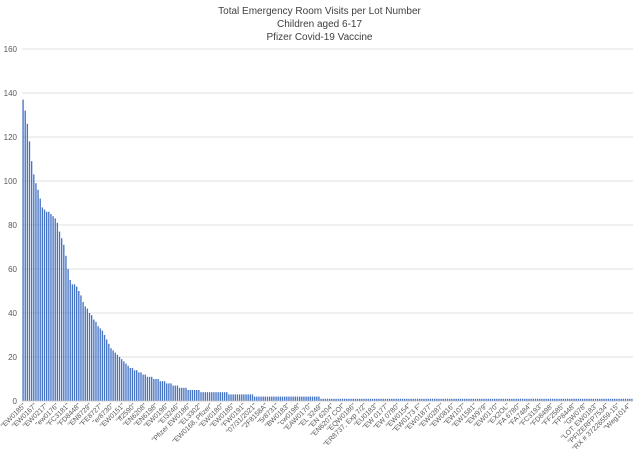 Image resolution: width=639 pixels, height=476 pixels. What do you see at coordinates (11, 137) in the screenshot?
I see `y-tick-label: 120` at bounding box center [11, 137].